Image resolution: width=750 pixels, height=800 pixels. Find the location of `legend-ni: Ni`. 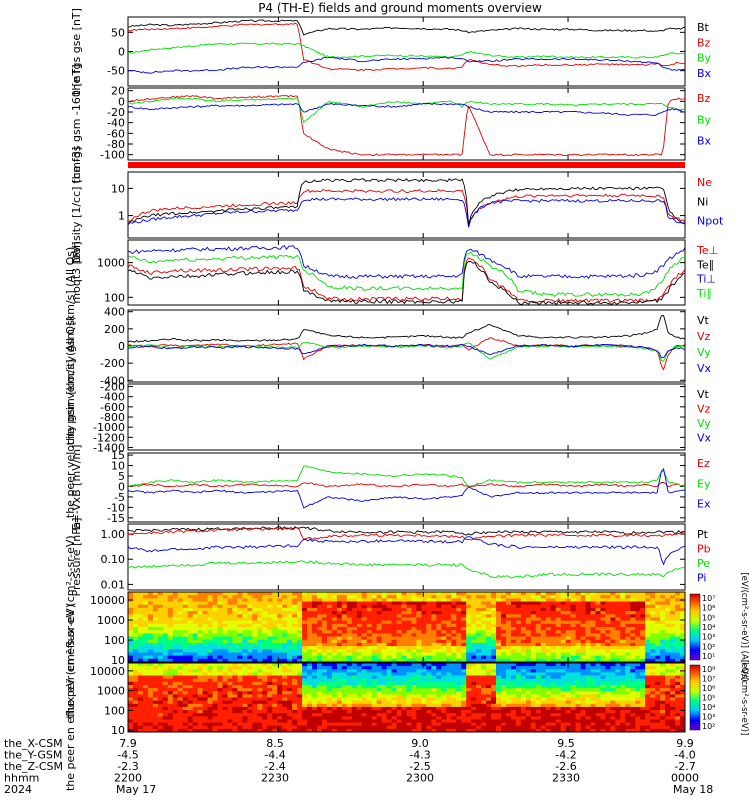

legend-ni: Ni is located at coordinates (702, 201).